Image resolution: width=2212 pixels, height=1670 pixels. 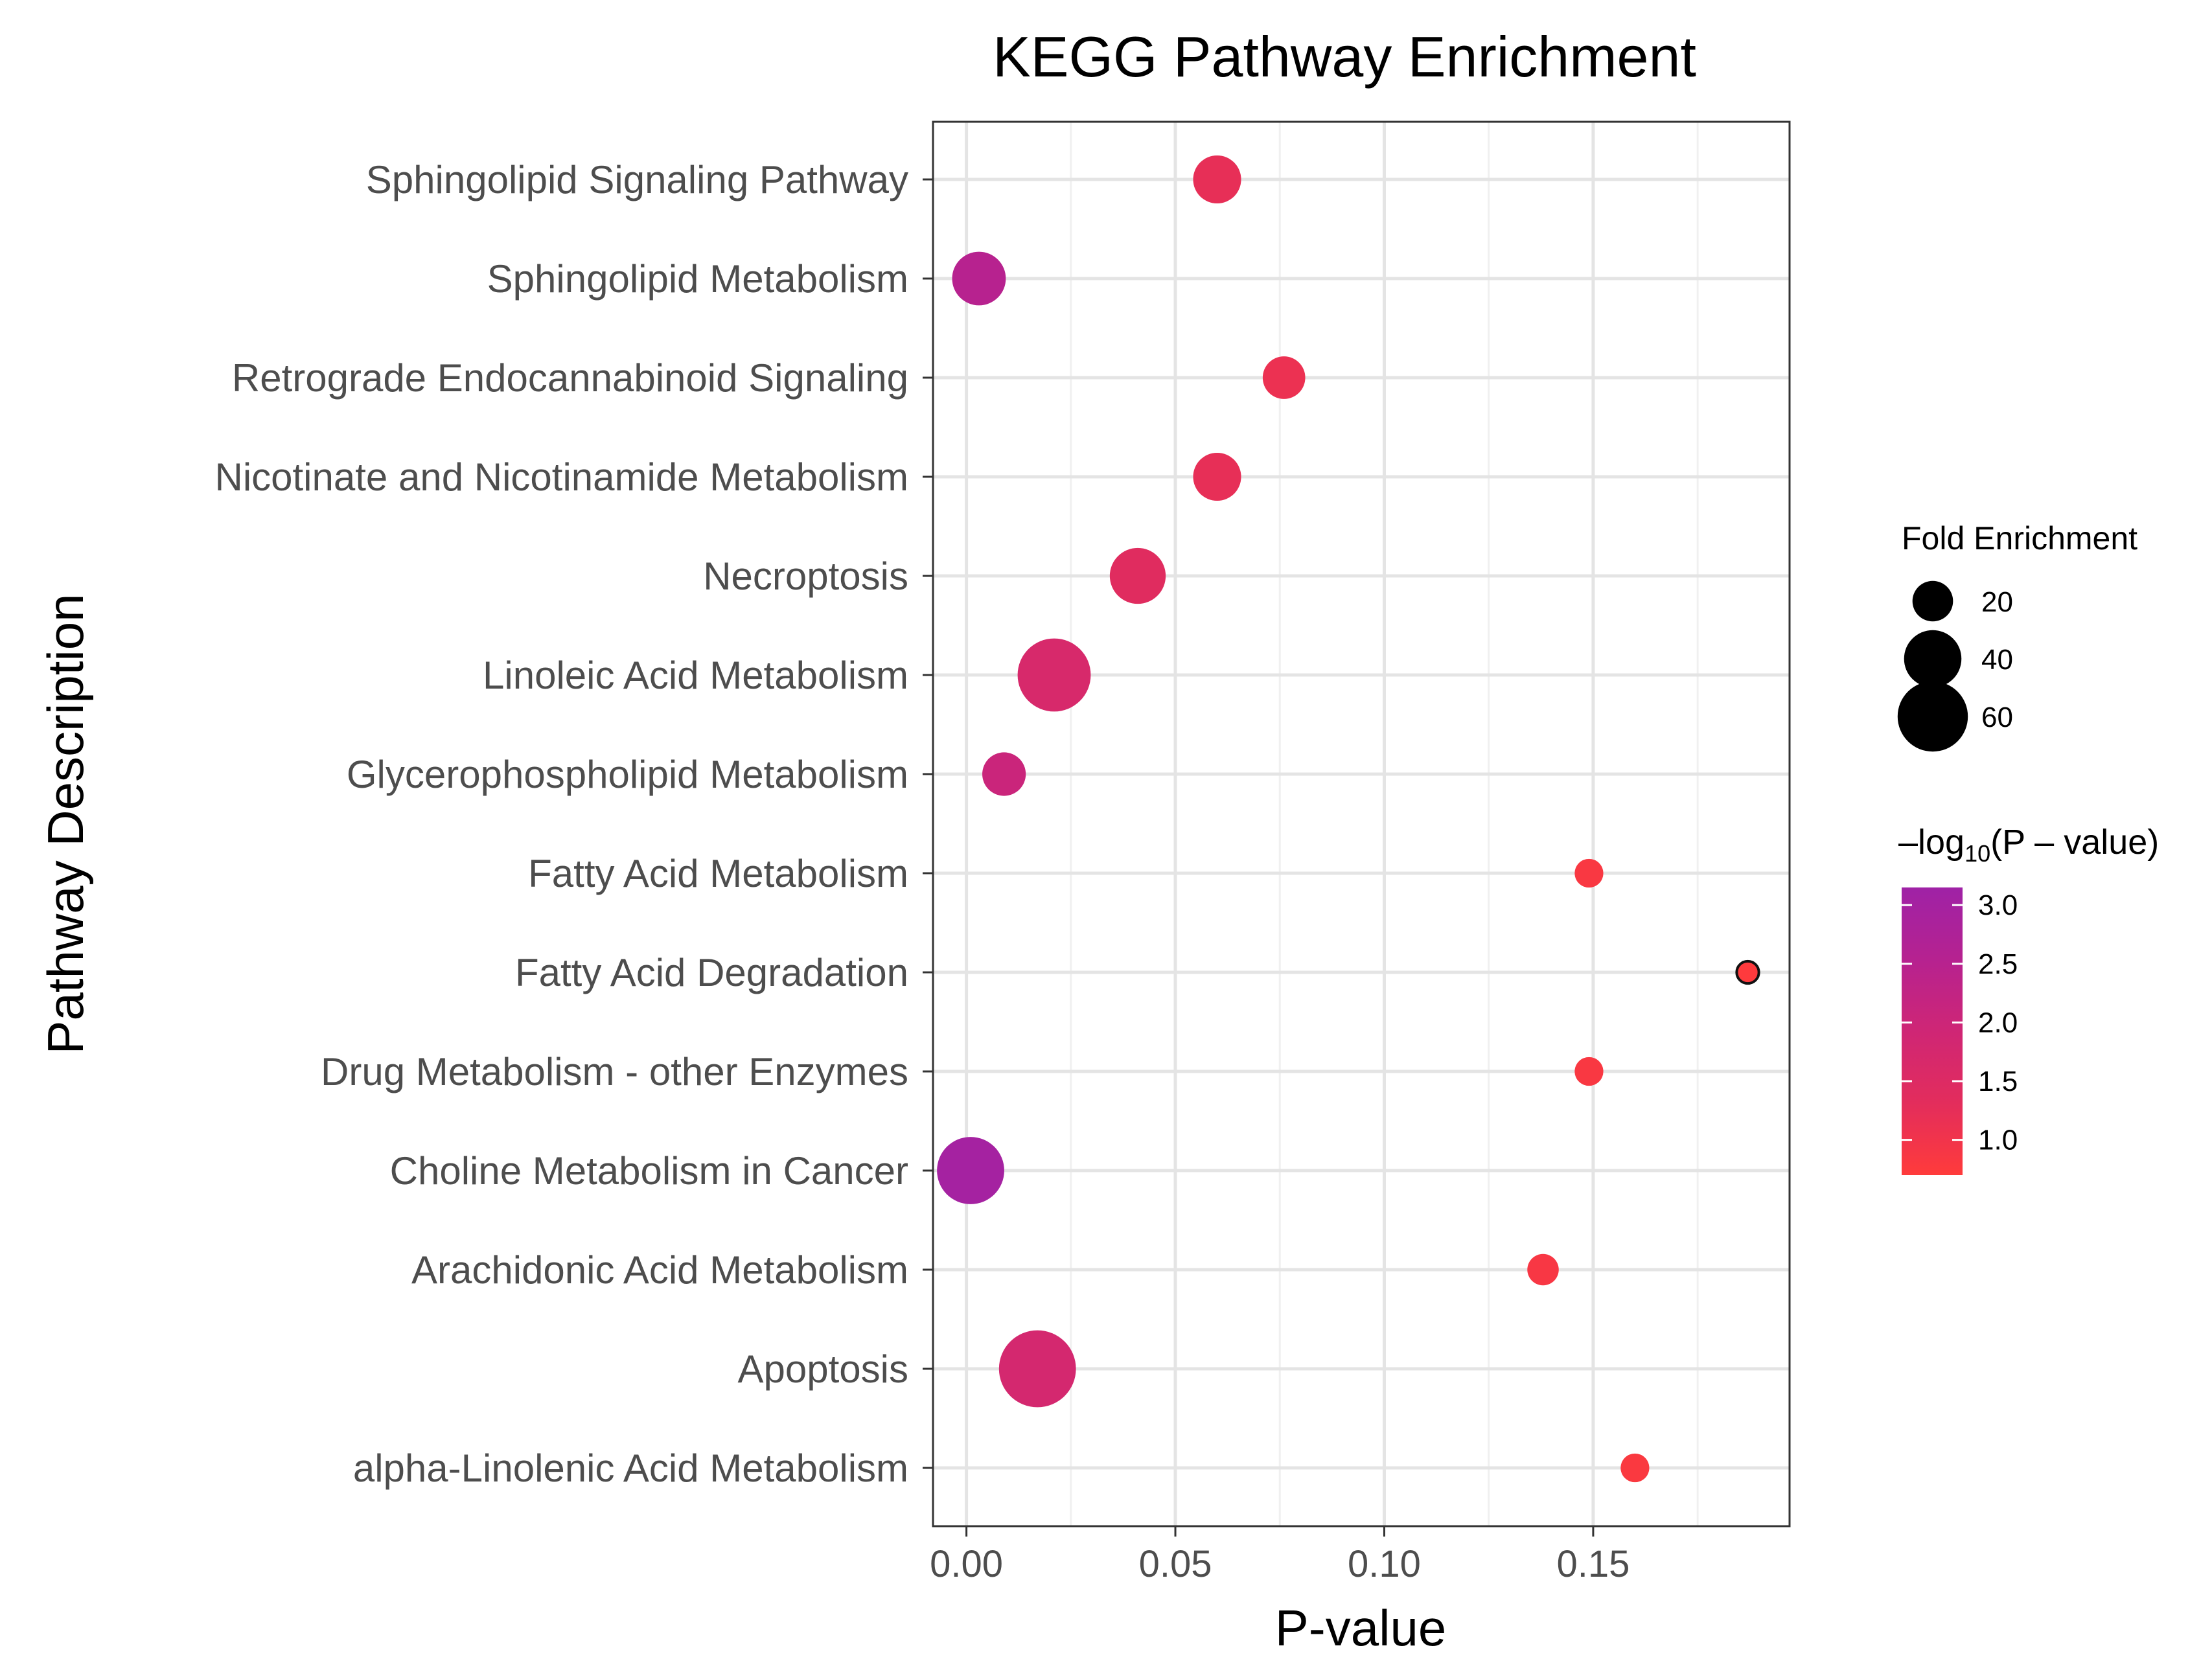 What do you see at coordinates (2019, 538) in the screenshot?
I see `size-legend-title: Fold Enrichment` at bounding box center [2019, 538].